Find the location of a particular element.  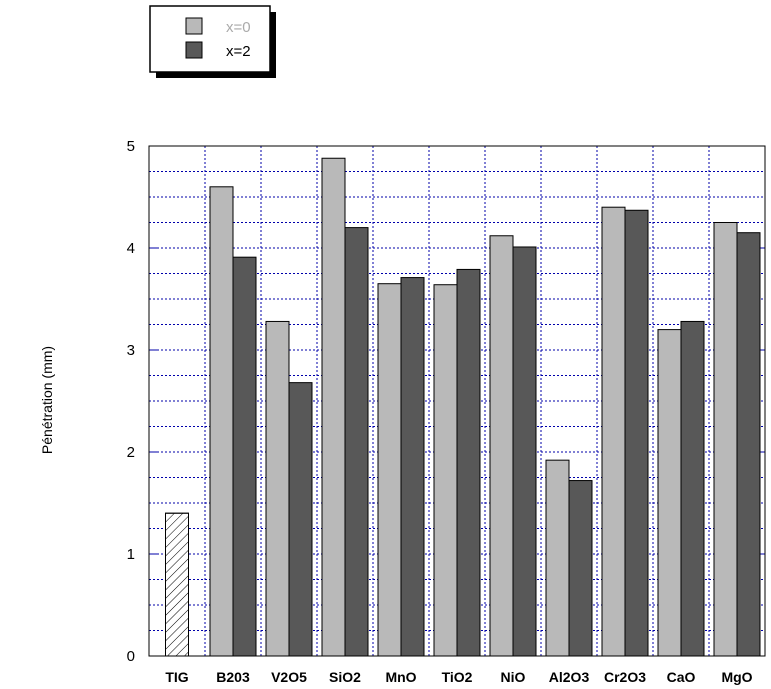

x-category-label: TiO2 is located at coordinates (457, 677).